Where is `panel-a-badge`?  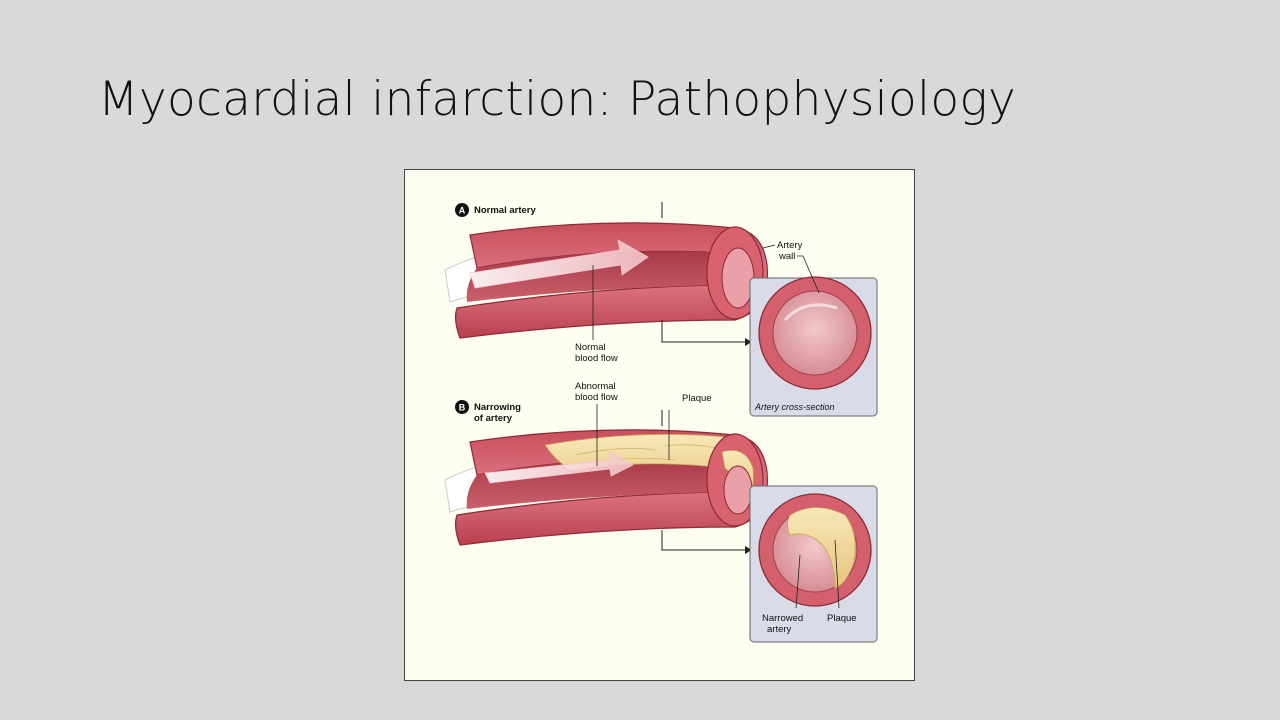 panel-a-badge is located at coordinates (462, 210).